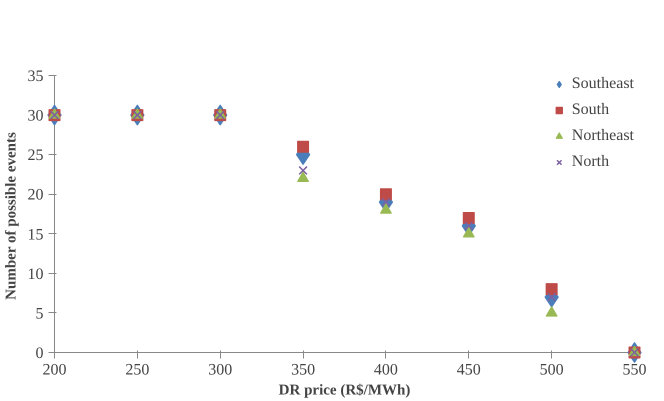  I want to click on legend-label: Southeast, so click(603, 84).